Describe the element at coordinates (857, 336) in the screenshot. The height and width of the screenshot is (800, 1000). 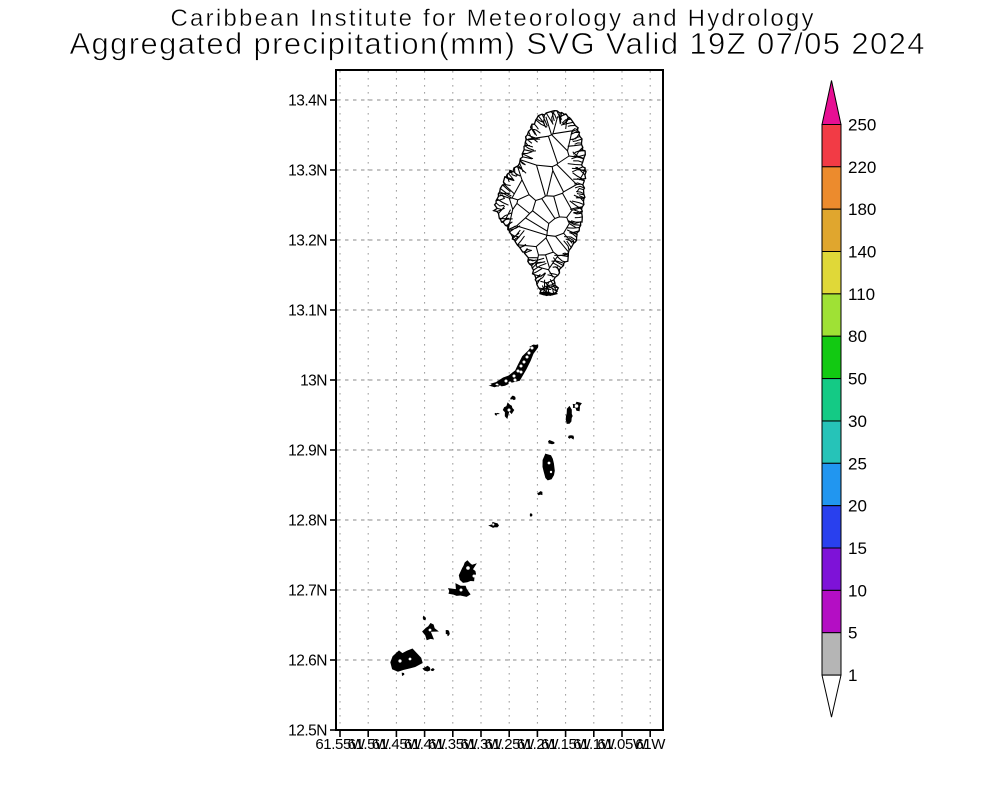
I see `svg-text: 80` at that location.